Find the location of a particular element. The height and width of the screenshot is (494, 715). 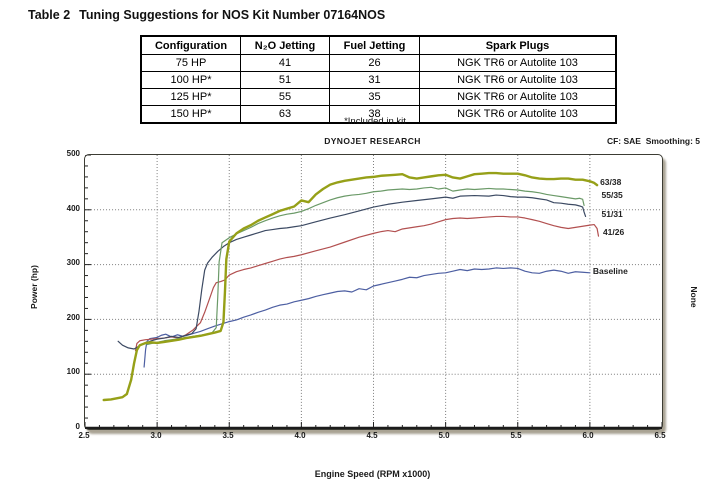

cell-fuel-jetting: 38 is located at coordinates (374, 114).